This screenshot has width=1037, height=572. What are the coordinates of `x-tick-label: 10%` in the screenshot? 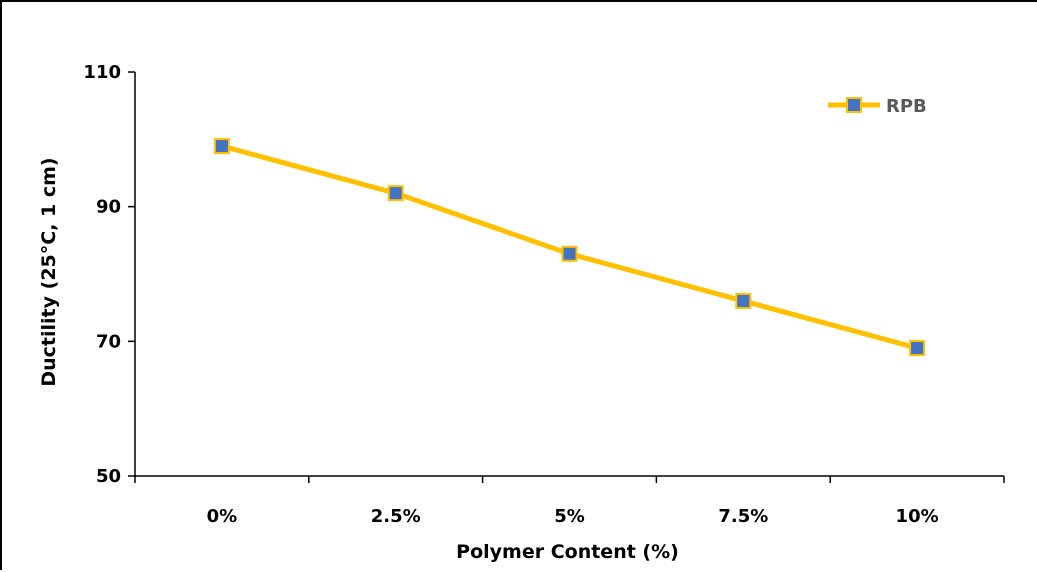 It's located at (917, 516).